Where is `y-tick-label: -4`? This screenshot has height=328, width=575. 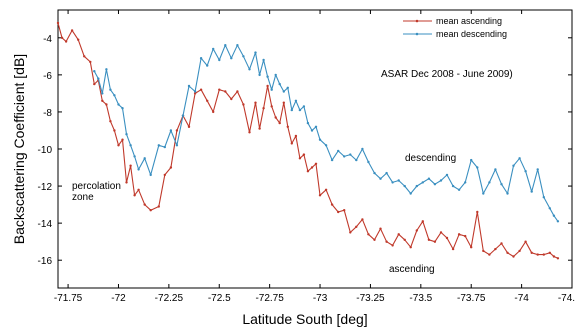
y-tick-label: -4 is located at coordinates (47, 39).